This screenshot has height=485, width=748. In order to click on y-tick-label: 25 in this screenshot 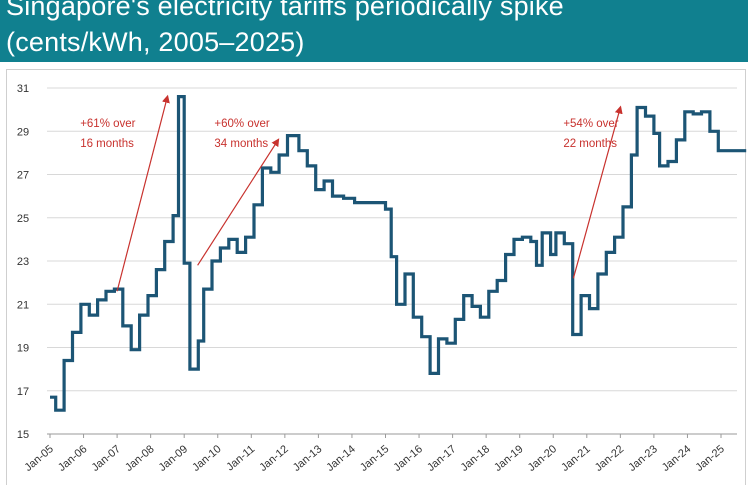, I will do `click(23, 219)`.